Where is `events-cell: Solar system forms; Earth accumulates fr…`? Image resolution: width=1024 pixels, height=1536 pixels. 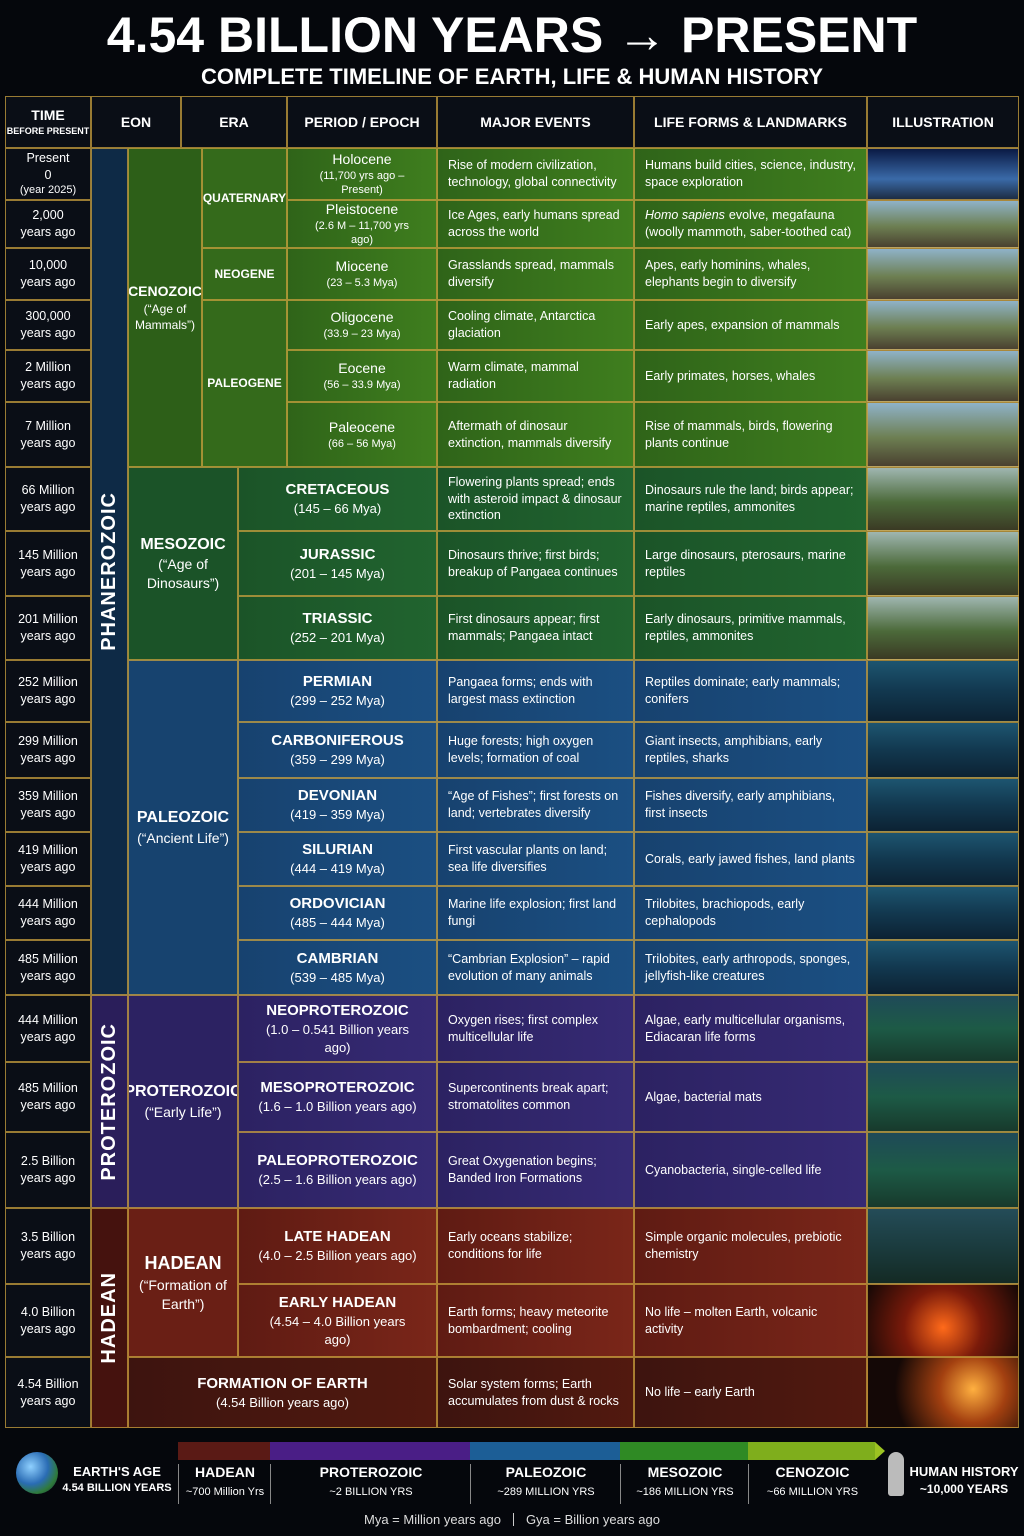
events-cell: Solar system forms; Earth accumulates fr… is located at coordinates (535, 1392).